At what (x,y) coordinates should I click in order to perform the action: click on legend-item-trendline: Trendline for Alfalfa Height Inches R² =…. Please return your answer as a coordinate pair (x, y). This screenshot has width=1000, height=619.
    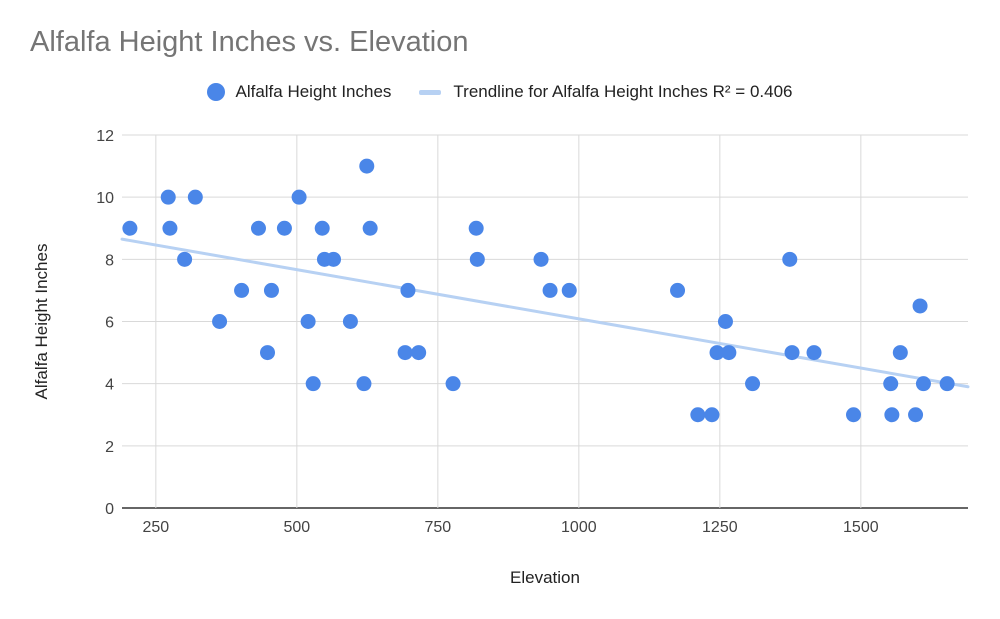
    Looking at the image, I should click on (606, 92).